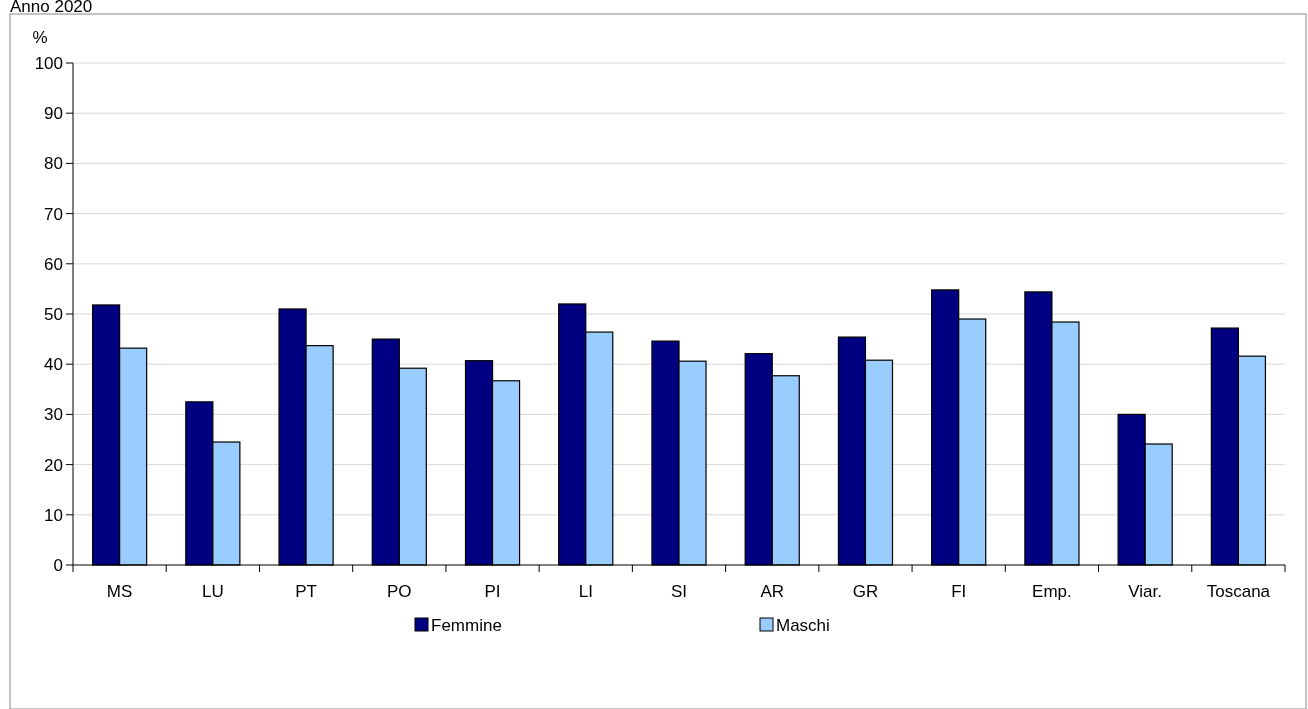 This screenshot has height=709, width=1308. Describe the element at coordinates (585, 591) in the screenshot. I see `x-tick-label: LI` at that location.